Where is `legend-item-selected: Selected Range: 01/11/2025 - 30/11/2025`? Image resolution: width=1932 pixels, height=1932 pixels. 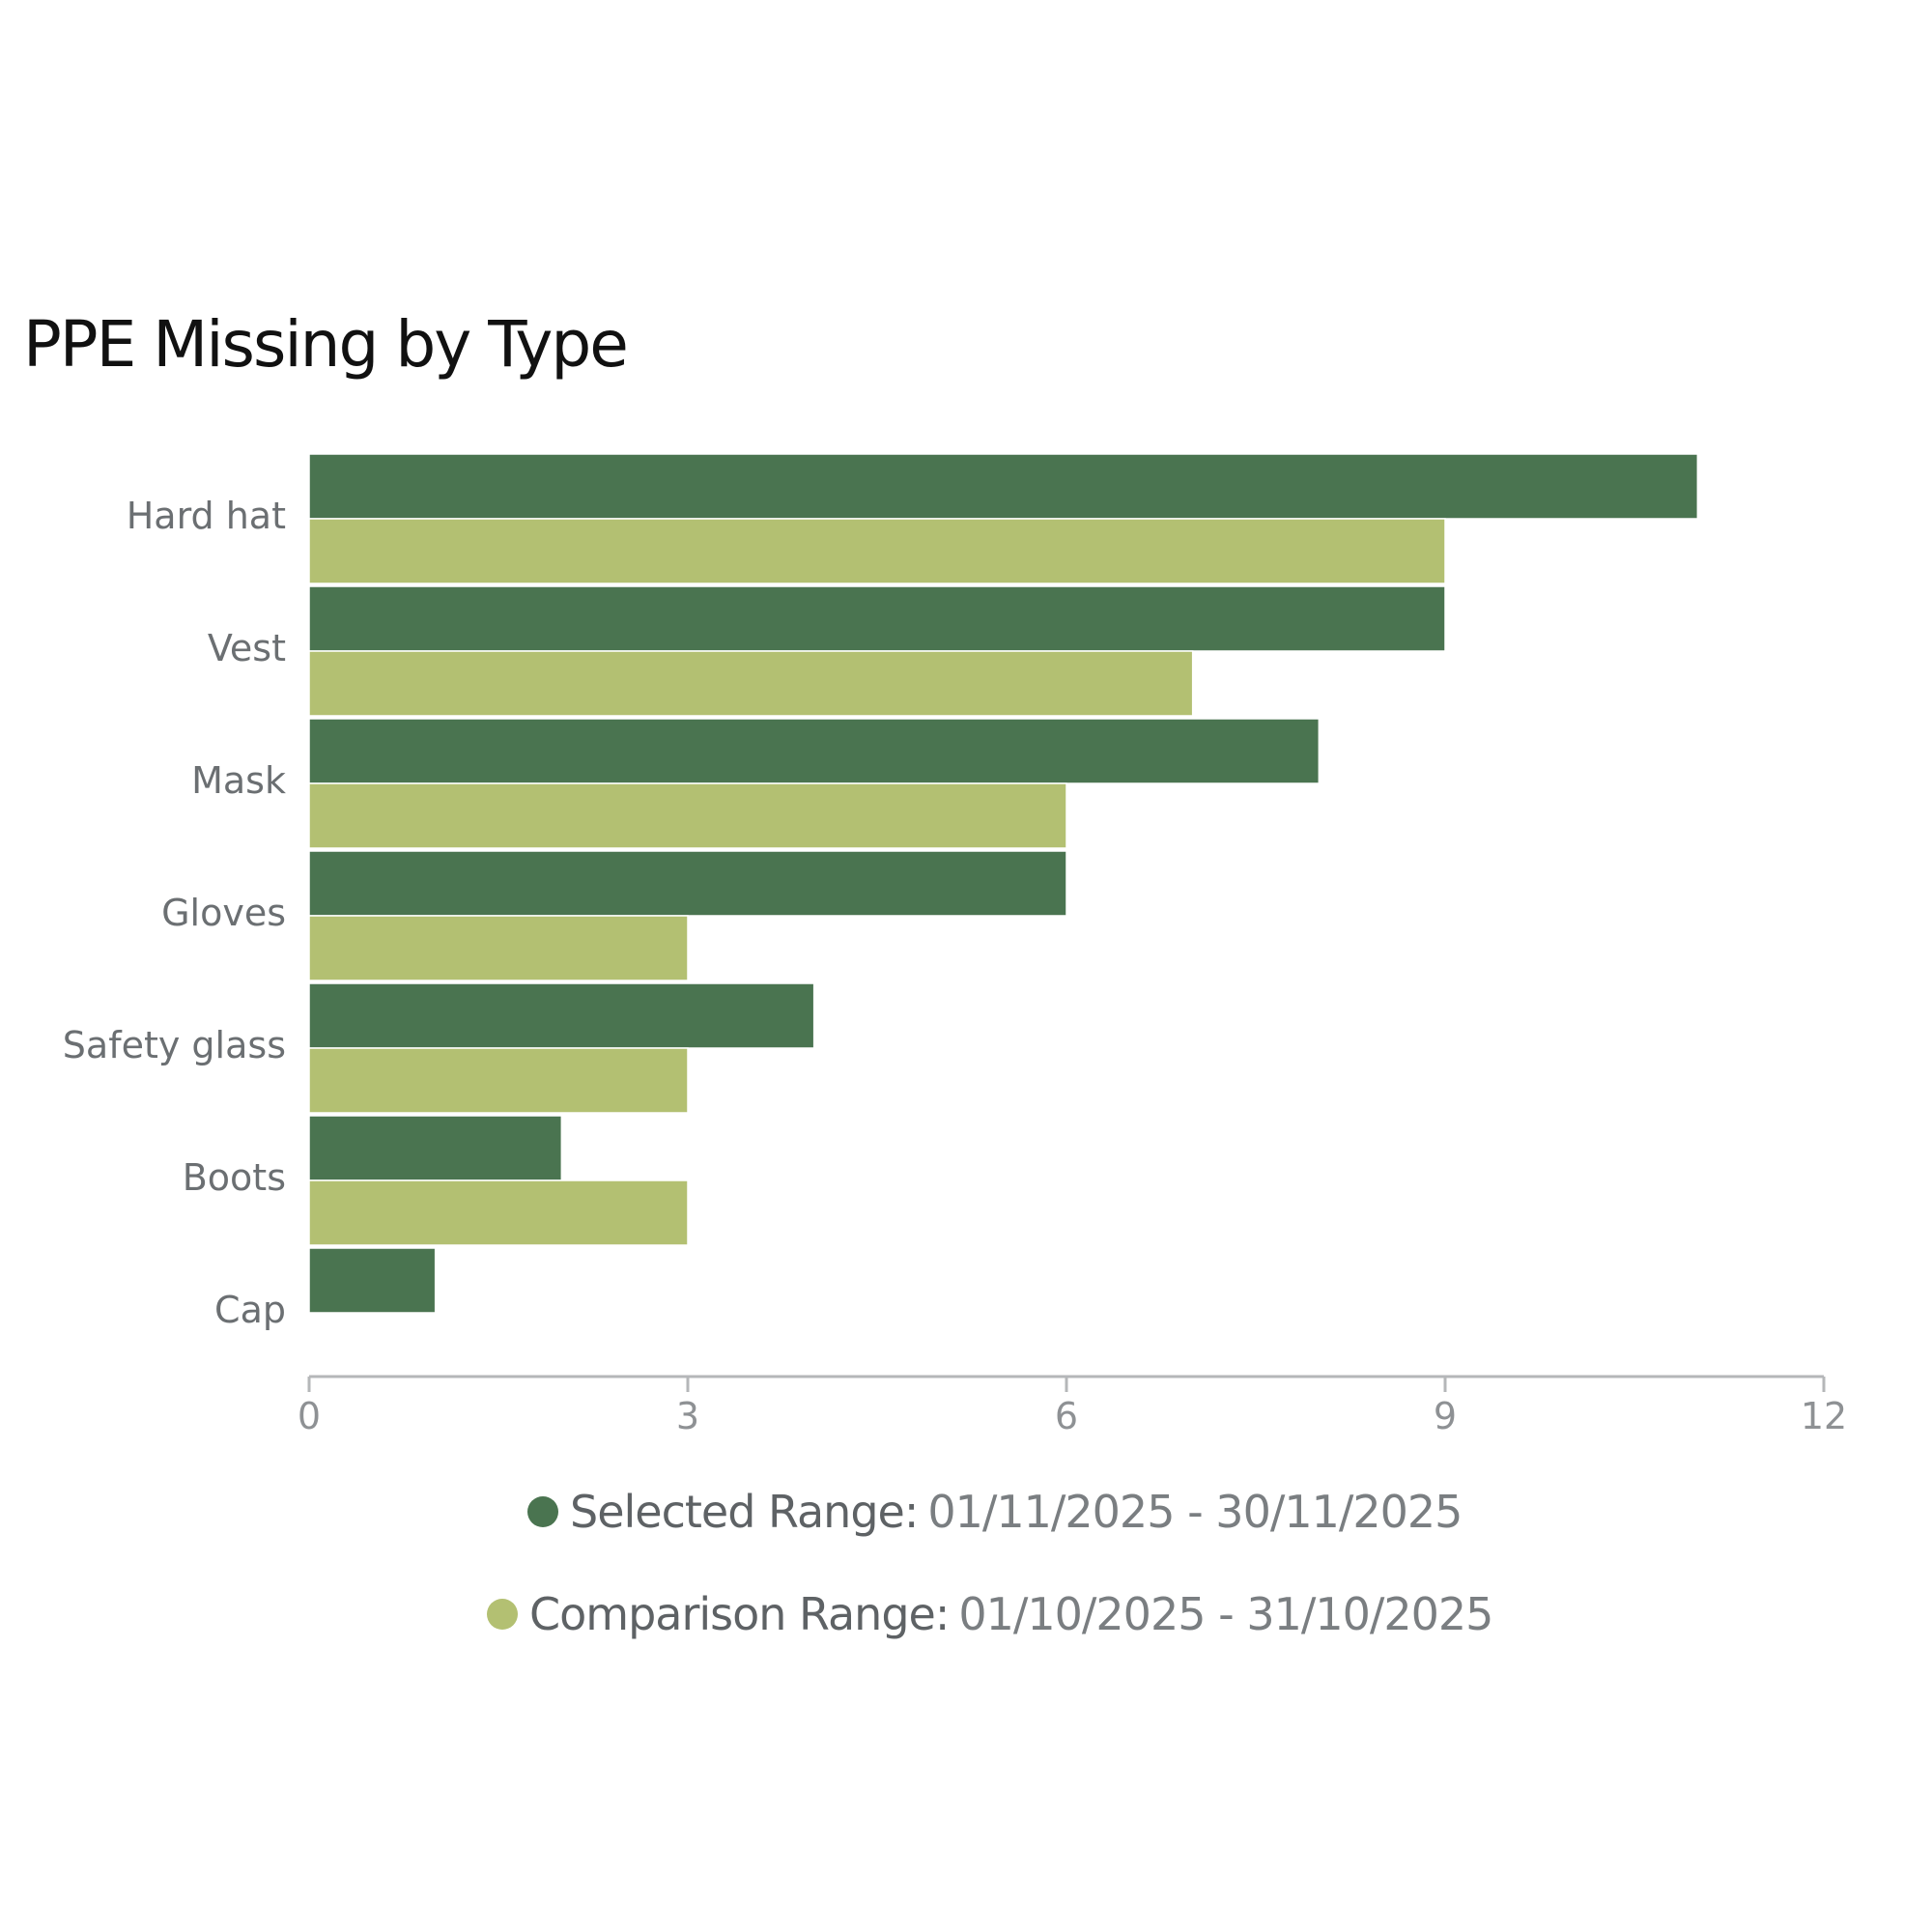 legend-item-selected: Selected Range: 01/11/2025 - 30/11/2025 is located at coordinates (995, 1512).